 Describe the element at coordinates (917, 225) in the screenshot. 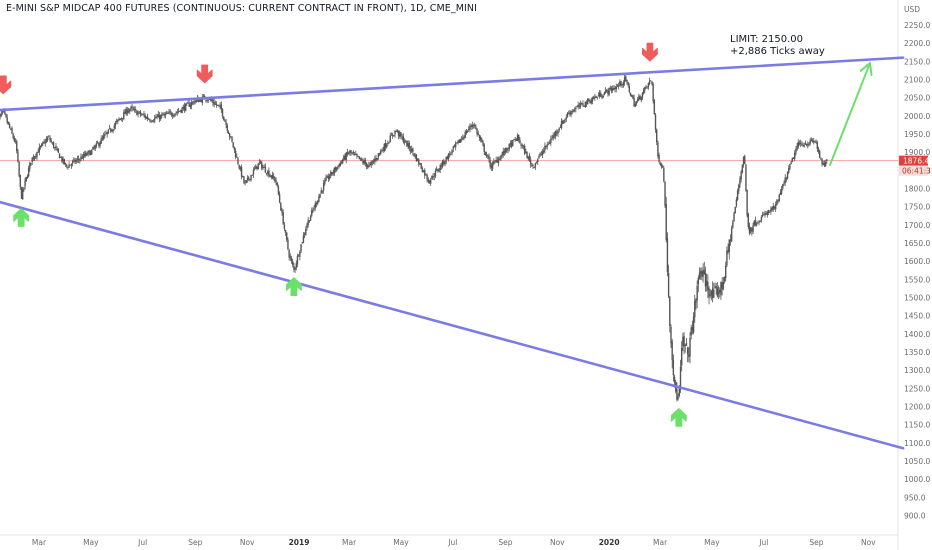

I see `y-tick-label: 1700.0` at that location.